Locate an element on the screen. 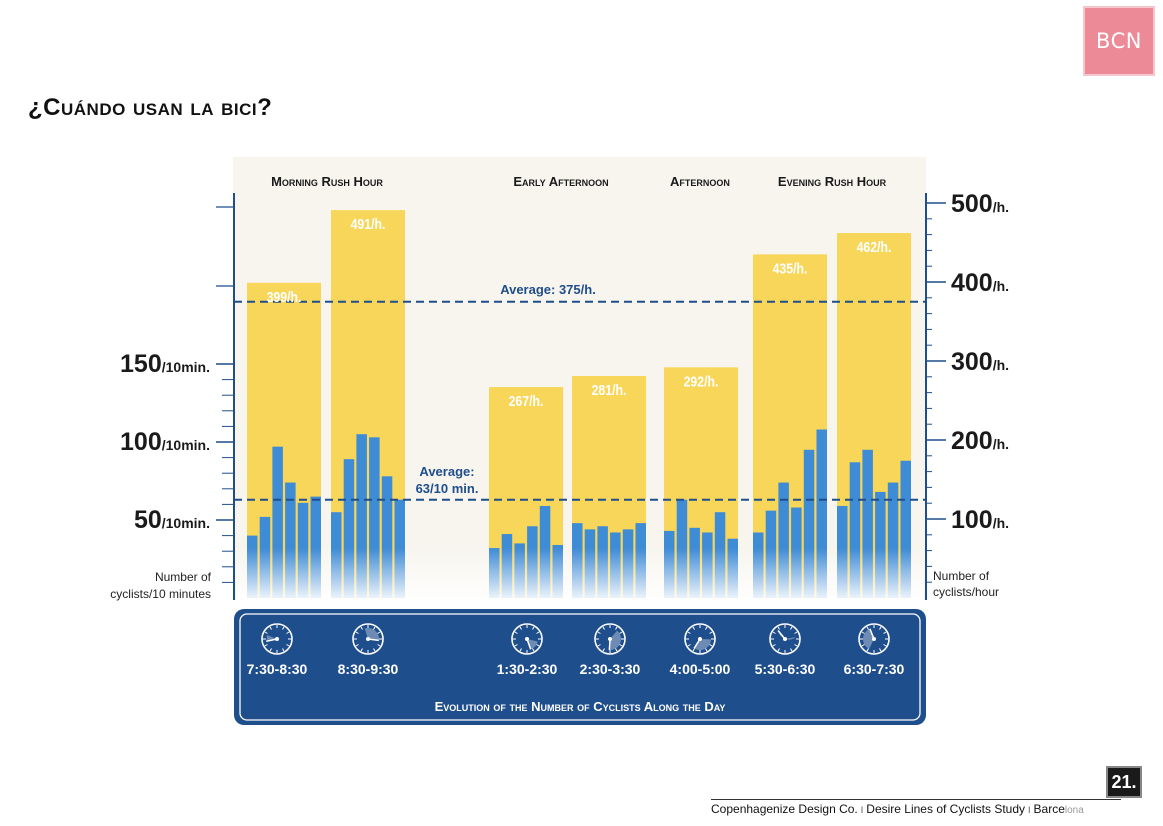 Image resolution: width=1163 pixels, height=826 pixels. right-tick-label: 500/h. is located at coordinates (980, 204).